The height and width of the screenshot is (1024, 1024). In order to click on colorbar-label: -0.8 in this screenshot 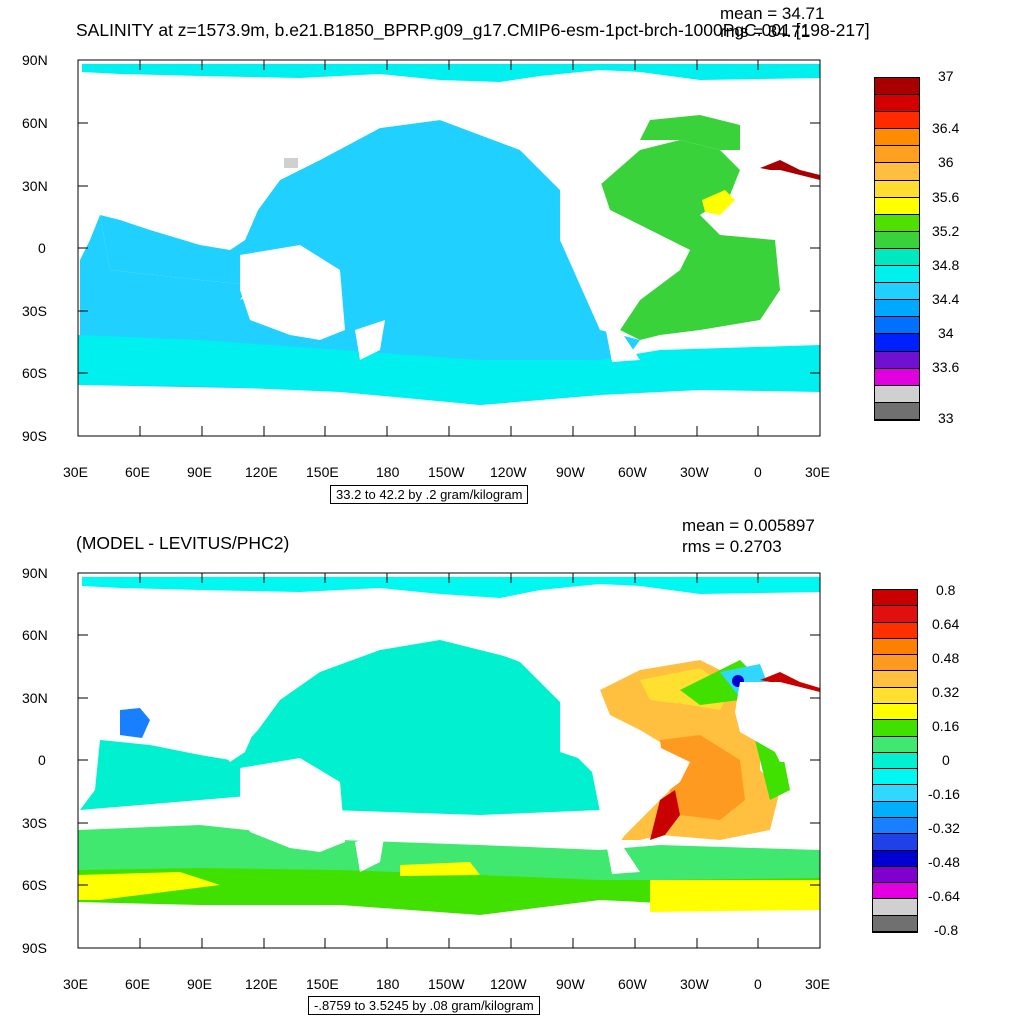, I will do `click(946, 930)`.